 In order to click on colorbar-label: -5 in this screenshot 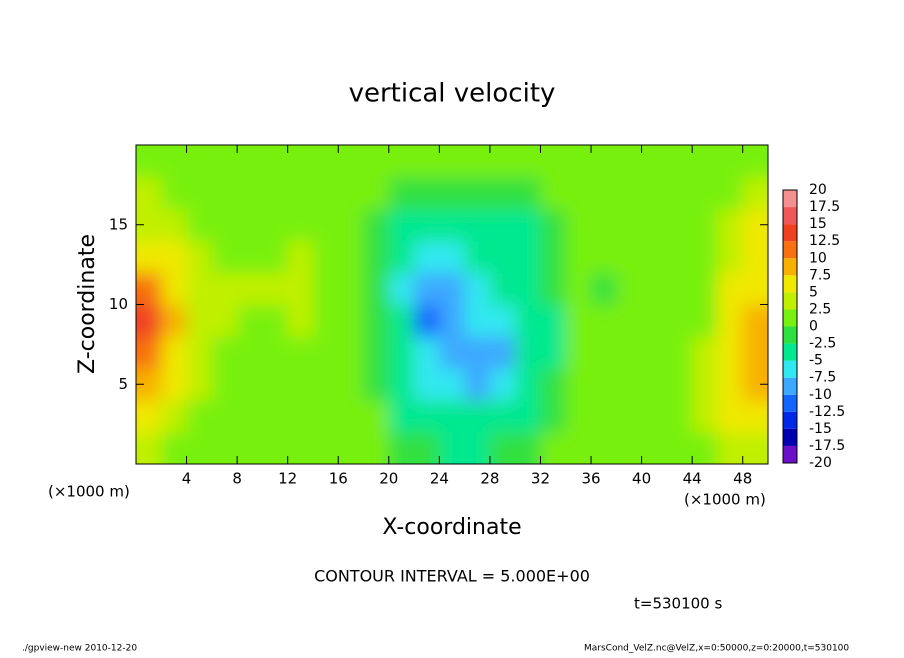, I will do `click(816, 361)`.